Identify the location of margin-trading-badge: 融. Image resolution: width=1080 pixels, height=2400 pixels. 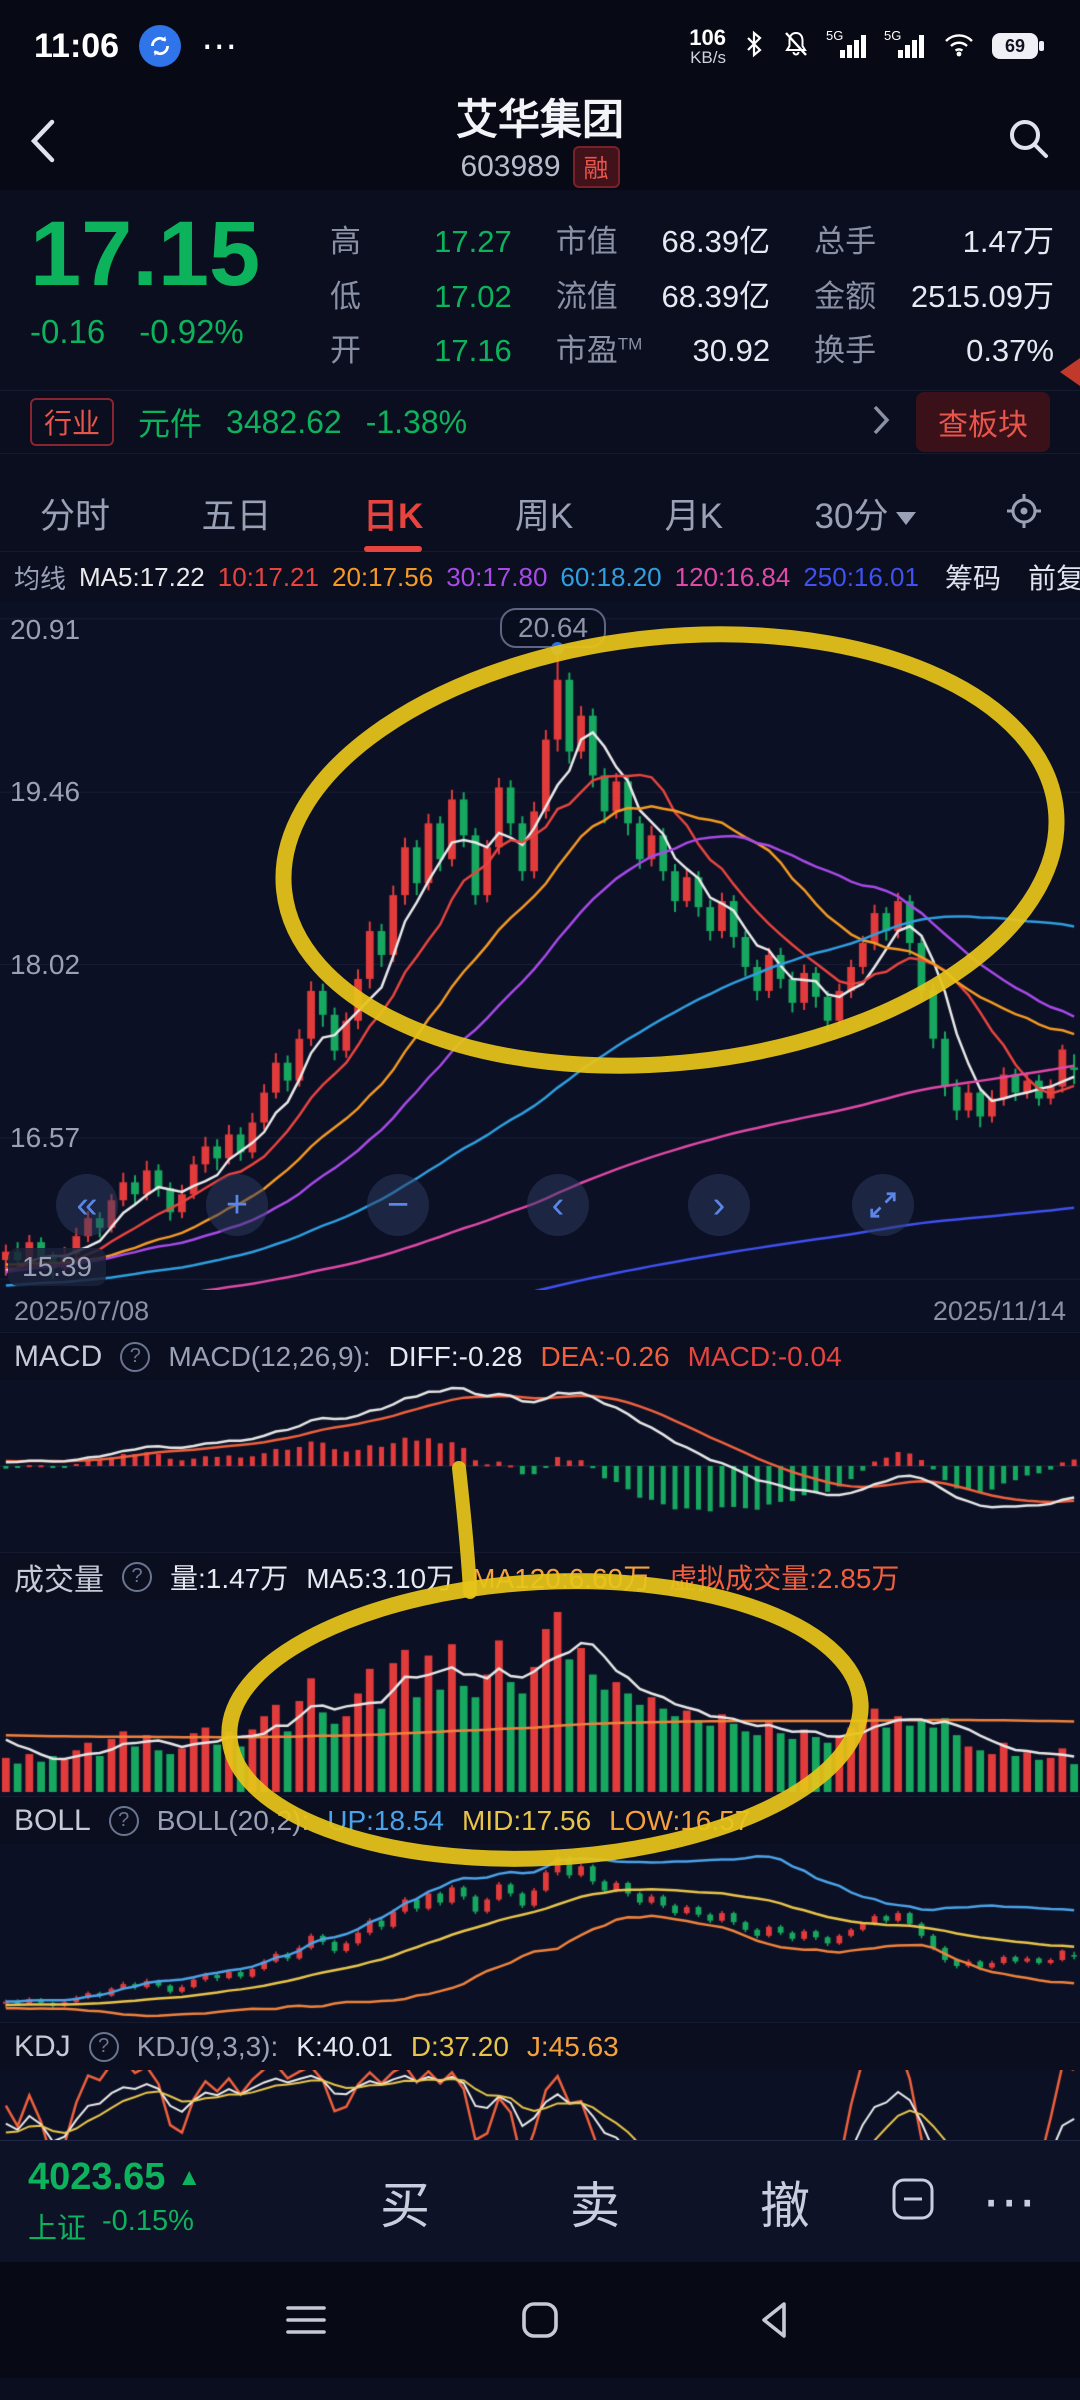
(596, 167).